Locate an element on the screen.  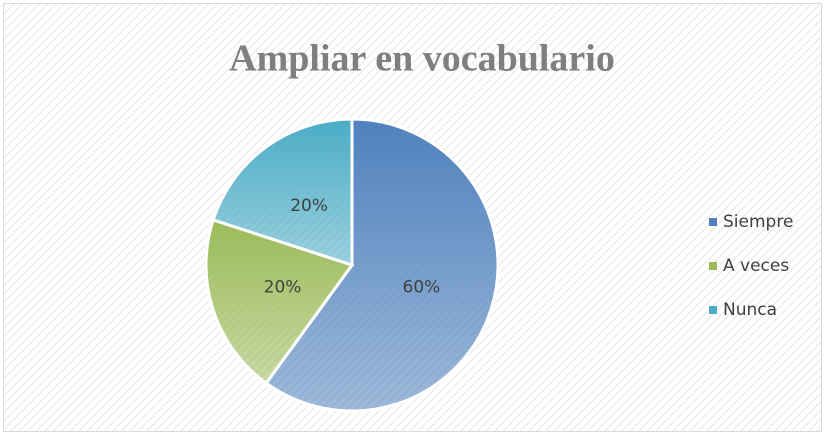
data-label: 60% is located at coordinates (422, 288).